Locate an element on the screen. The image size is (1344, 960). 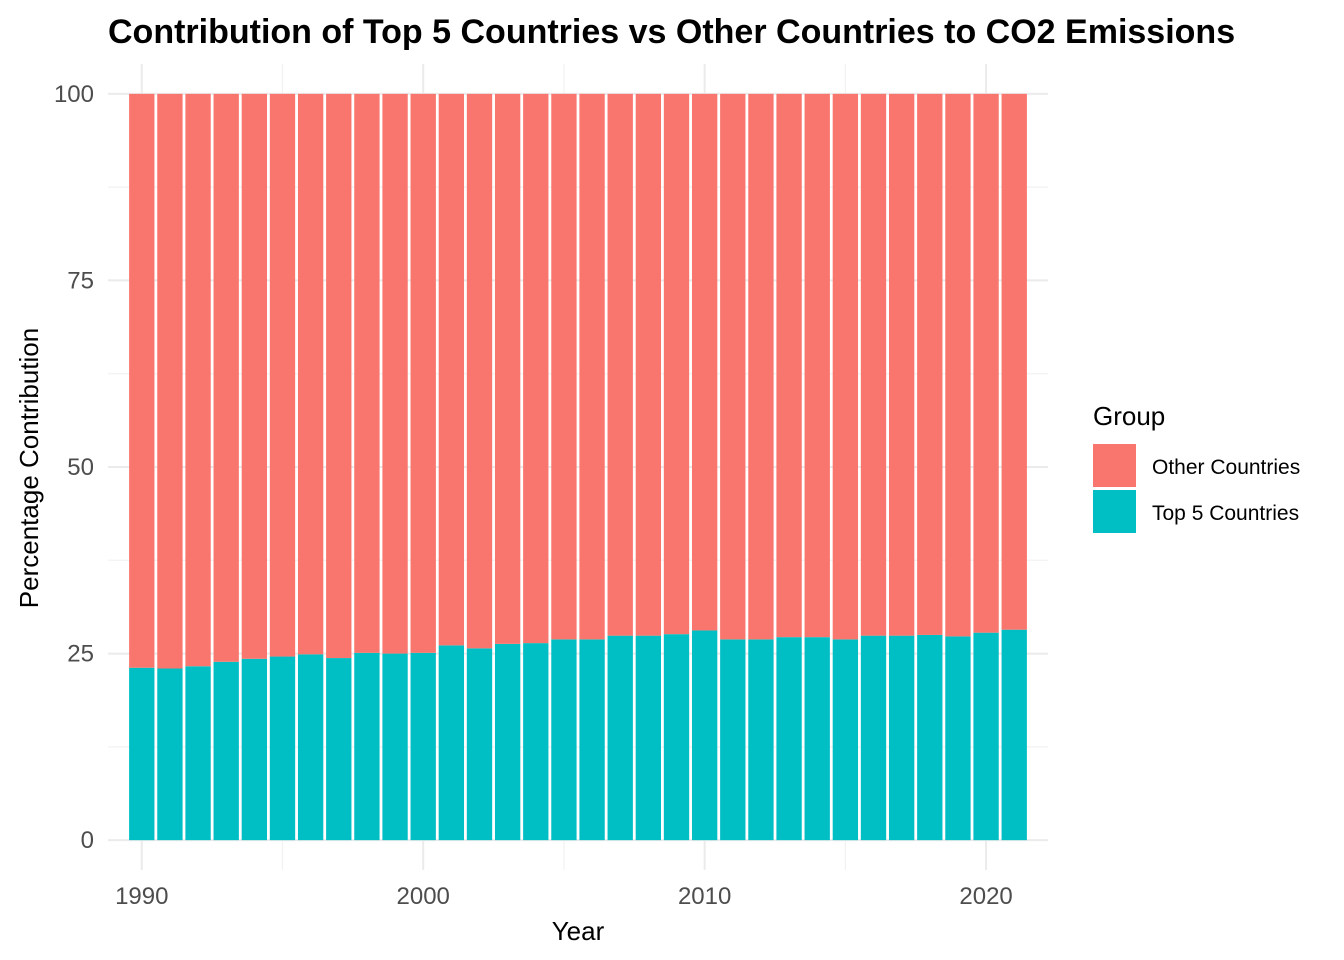
bar-other-countries-2005 is located at coordinates (564, 366).